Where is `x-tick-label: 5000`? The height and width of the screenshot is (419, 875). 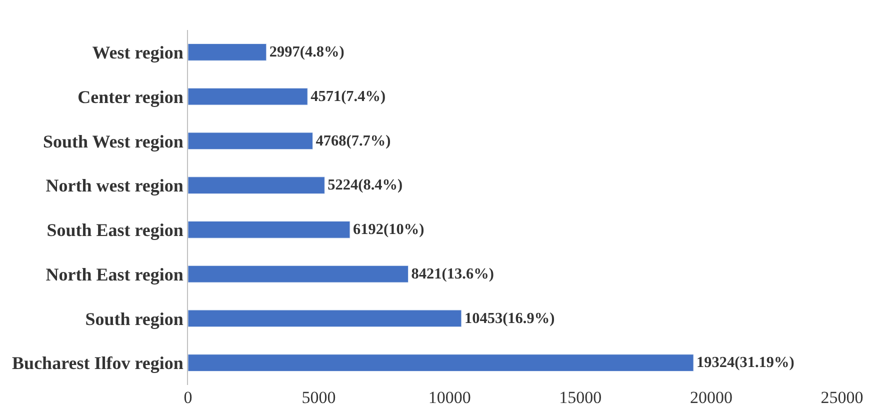
x-tick-label: 5000 is located at coordinates (319, 397).